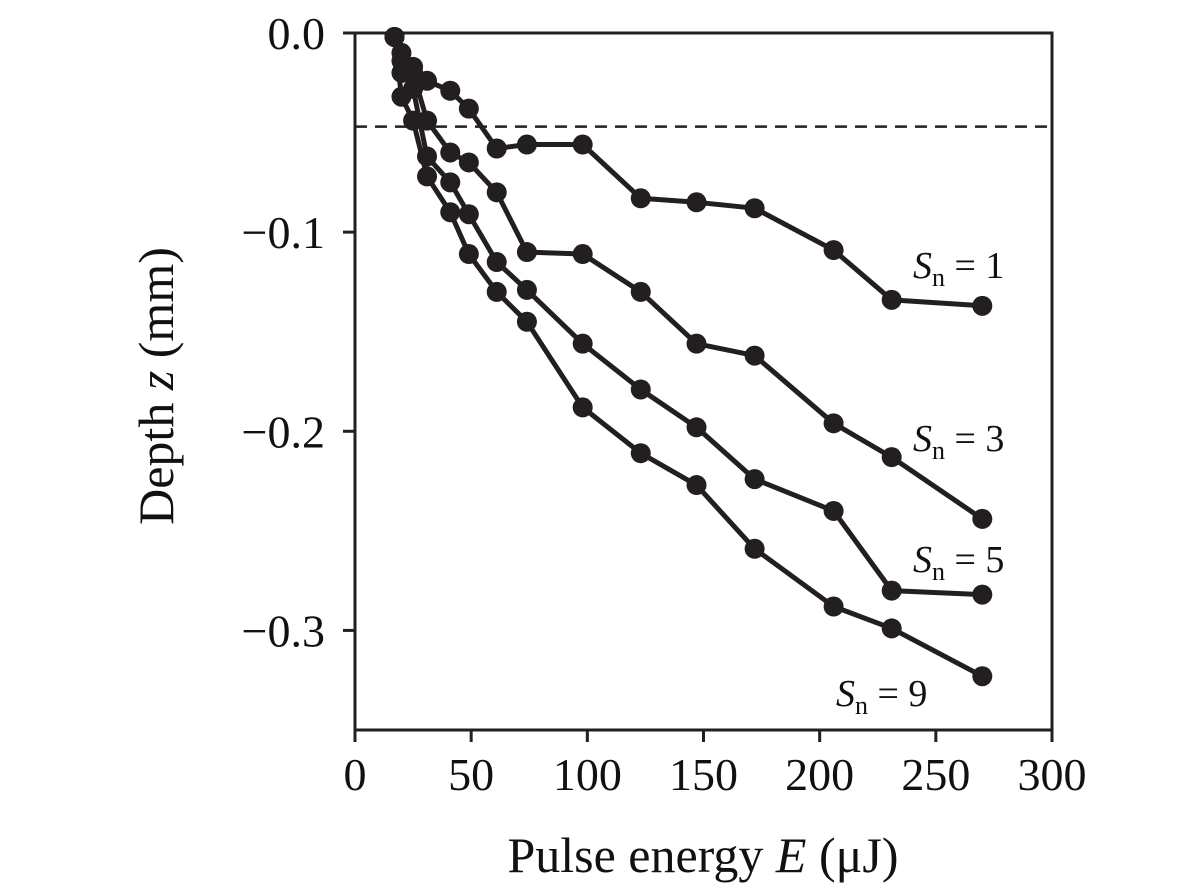  I want to click on y-tick-label: −0.1, so click(283, 232).